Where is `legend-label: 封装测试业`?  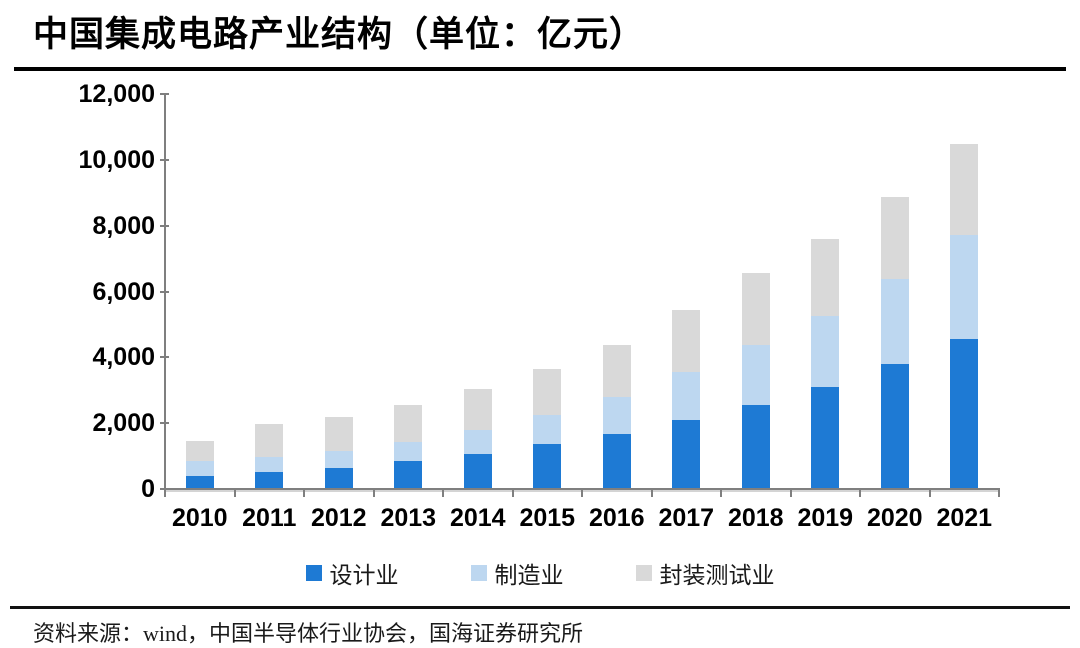 legend-label: 封装测试业 is located at coordinates (717, 575).